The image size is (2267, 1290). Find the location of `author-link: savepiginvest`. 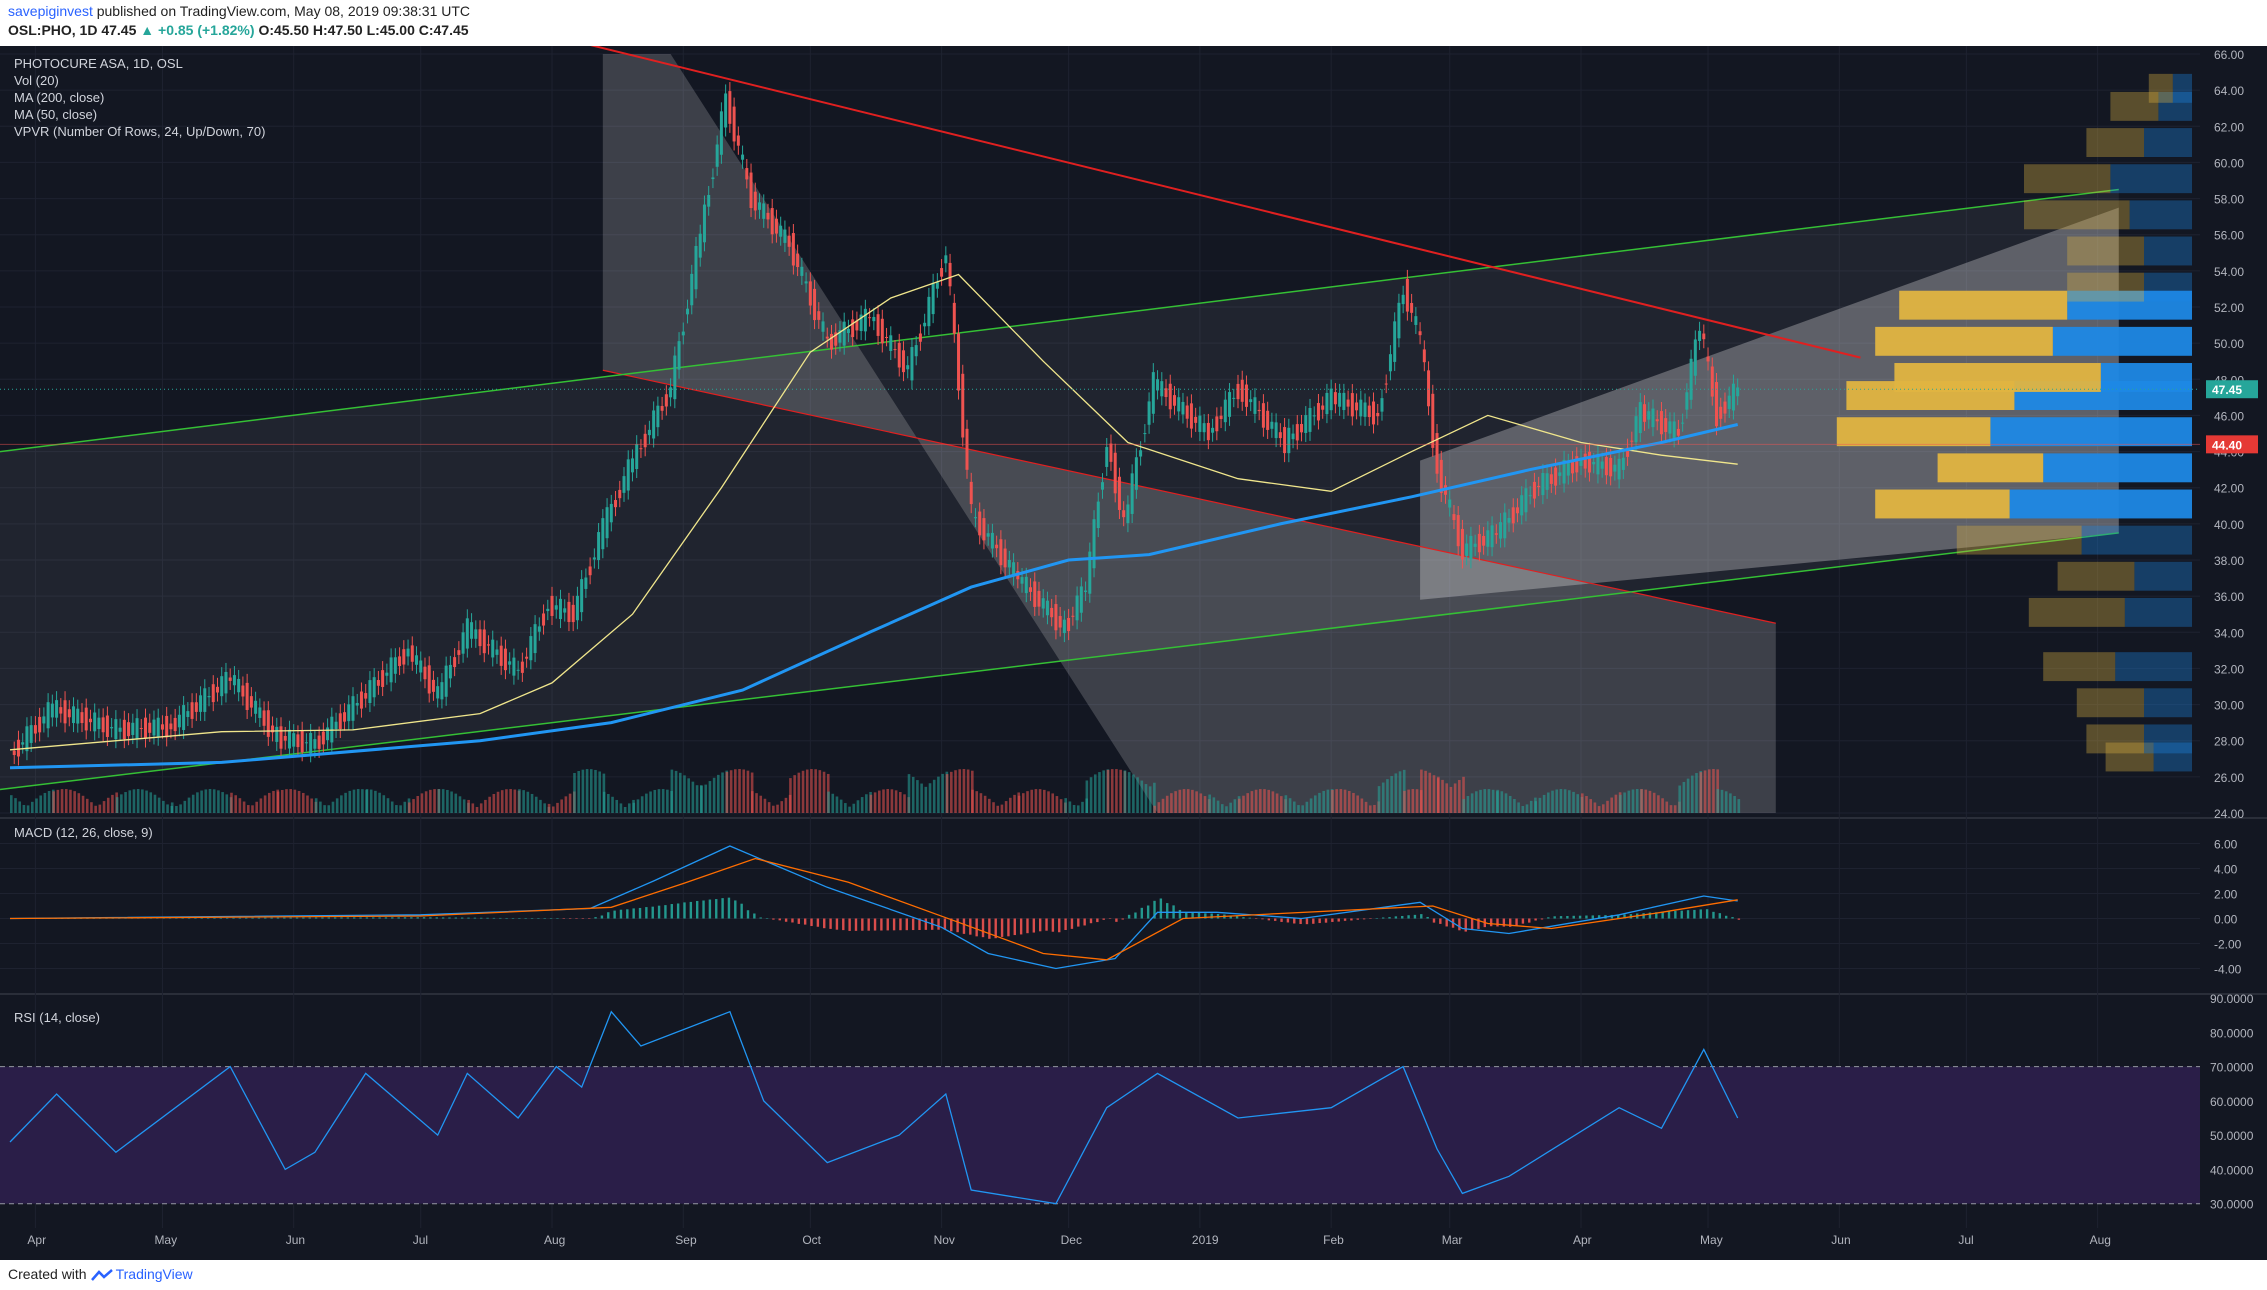

author-link: savepiginvest is located at coordinates (50, 11).